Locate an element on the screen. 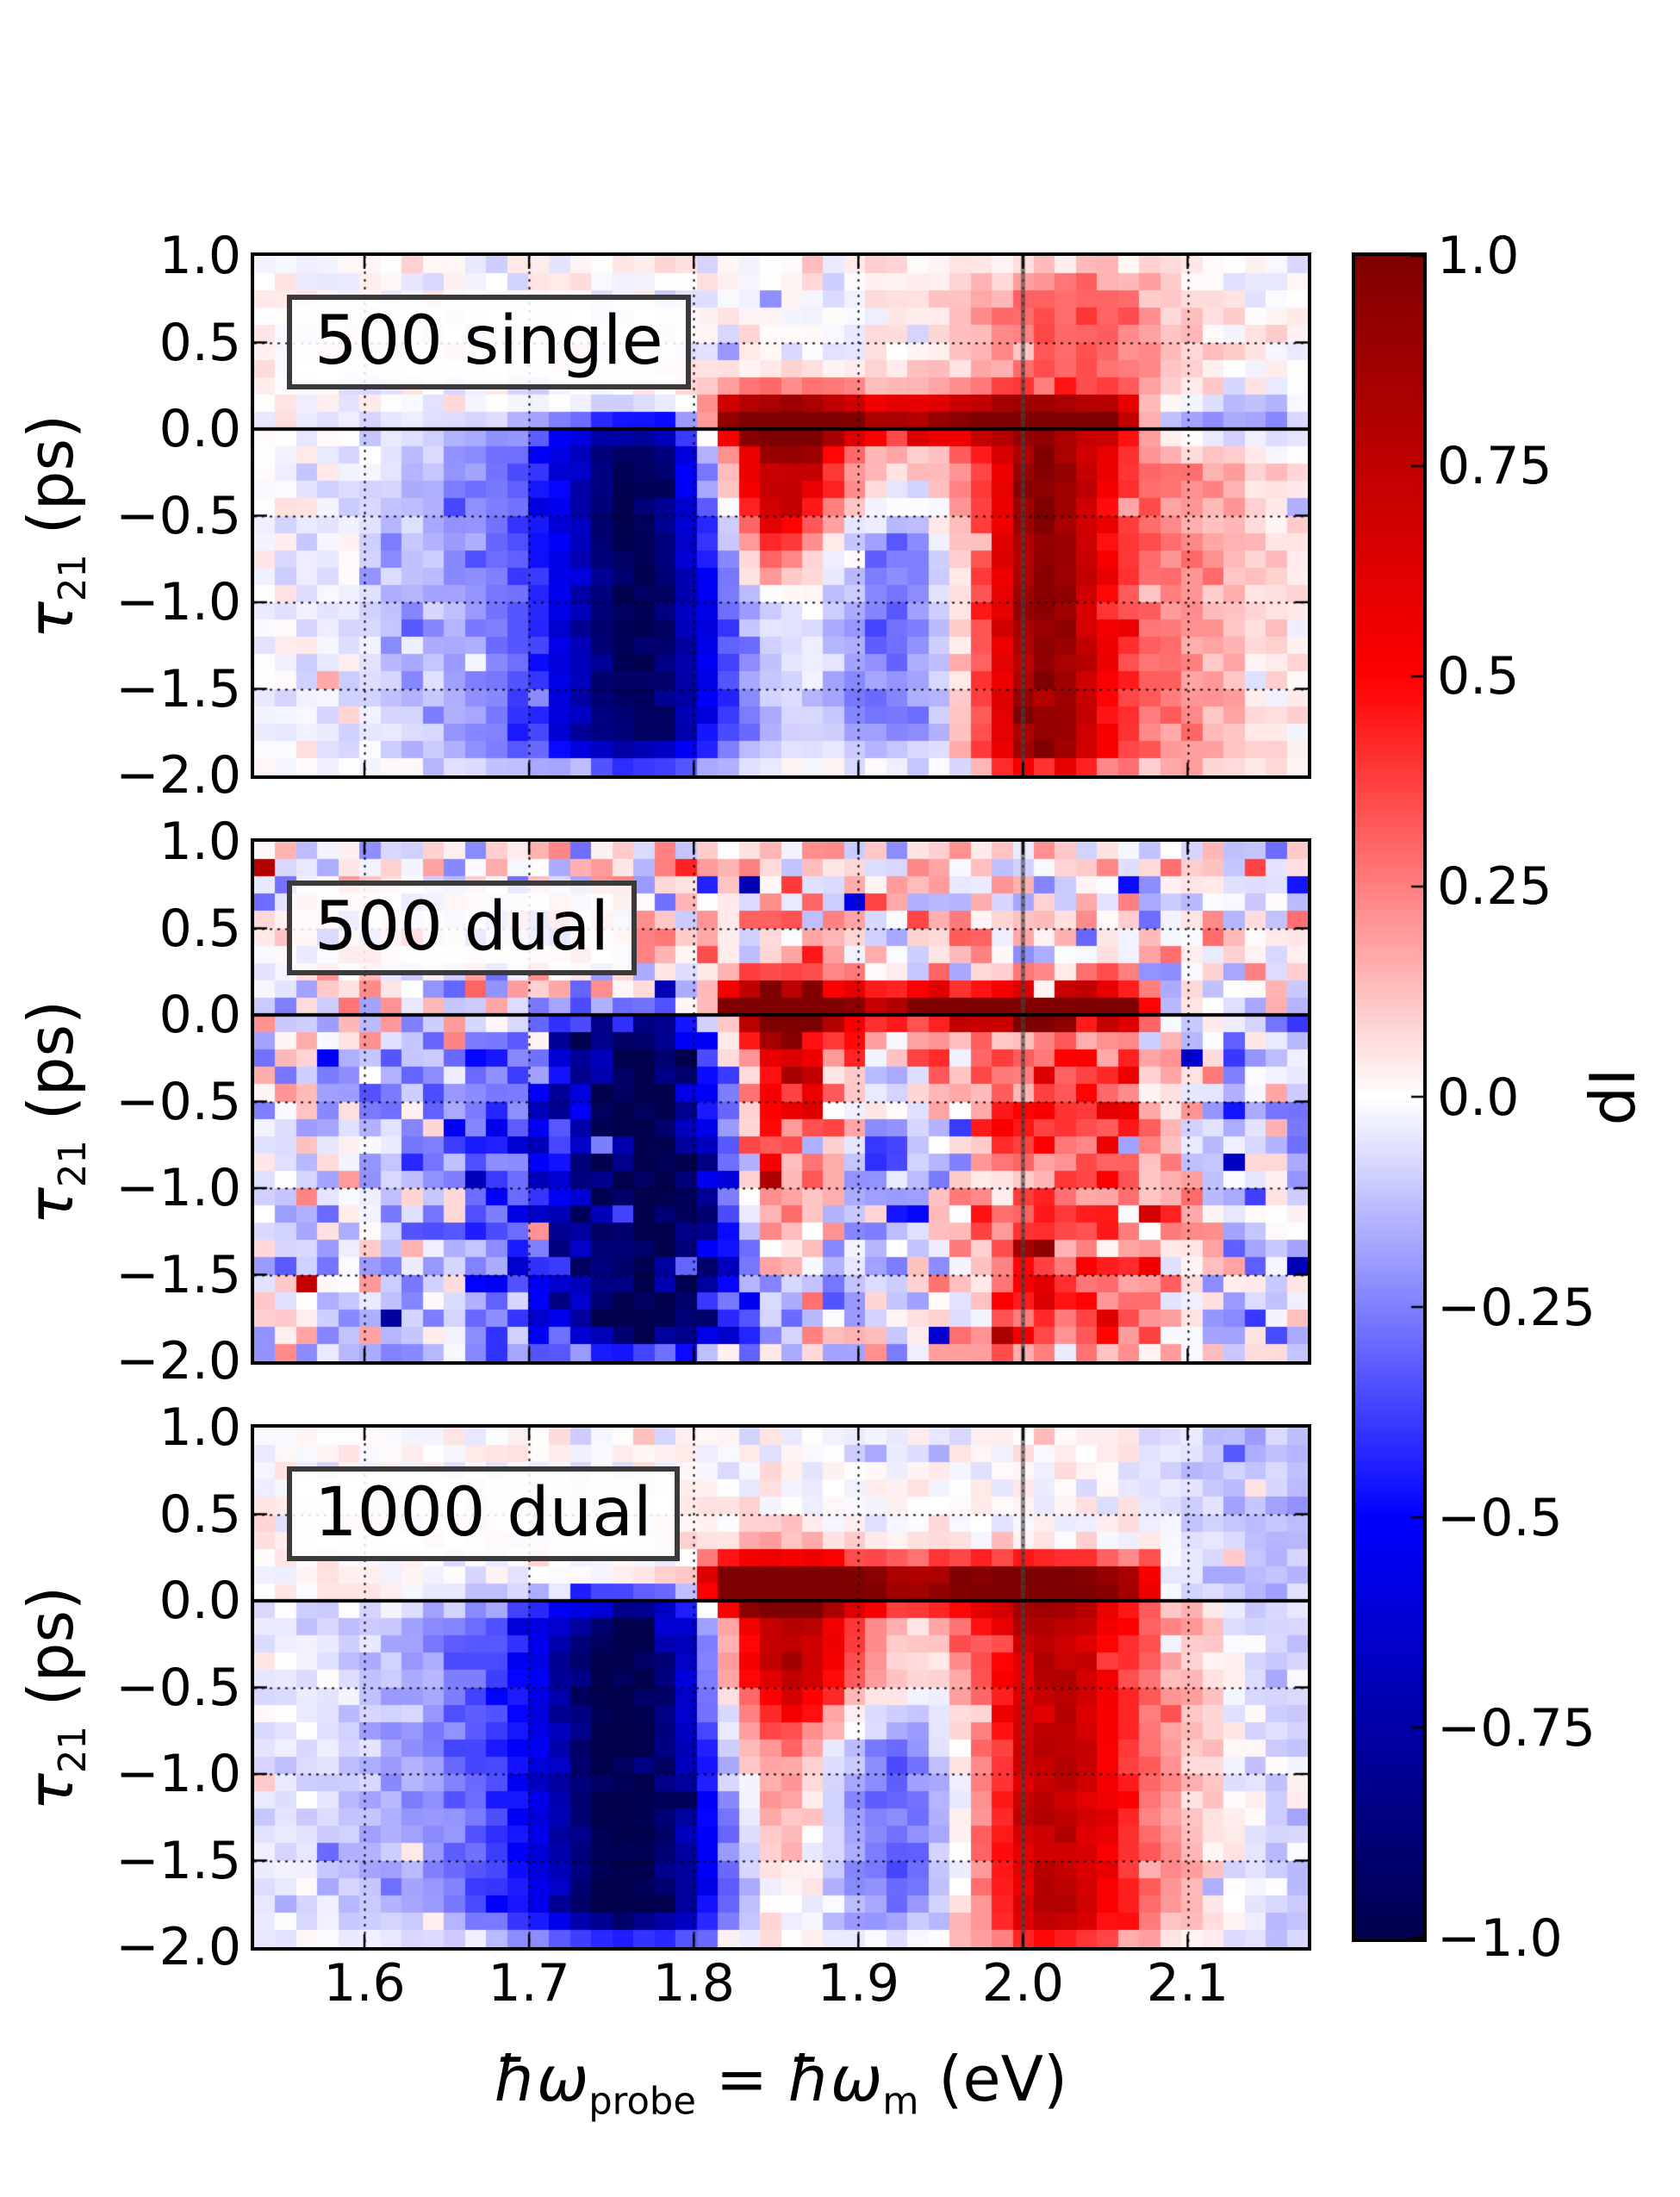 This screenshot has width=1680, height=2197. probe-subscript: probe is located at coordinates (642, 2102).